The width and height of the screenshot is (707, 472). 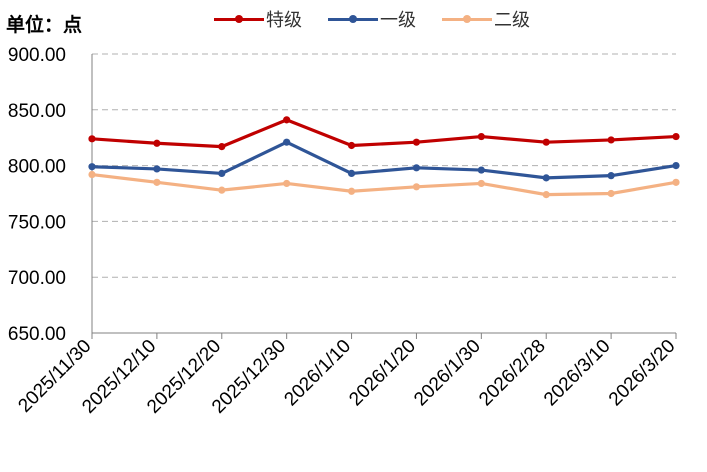 What do you see at coordinates (577, 373) in the screenshot?
I see `x-tick-label: 2026/3/10` at bounding box center [577, 373].